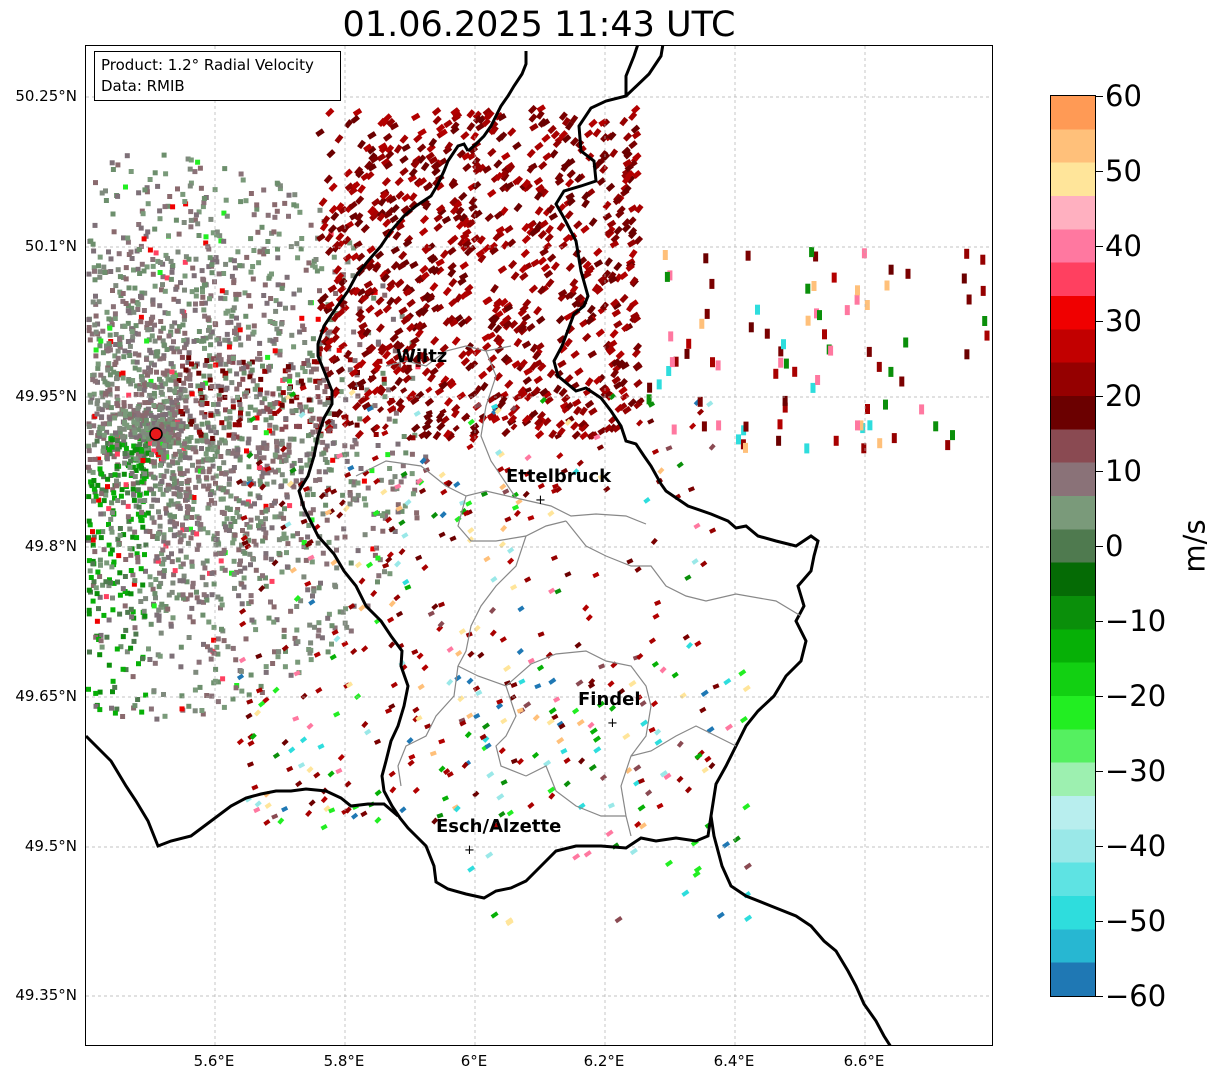  What do you see at coordinates (469, 850) in the screenshot?
I see `place-marker-icon: +` at bounding box center [469, 850].